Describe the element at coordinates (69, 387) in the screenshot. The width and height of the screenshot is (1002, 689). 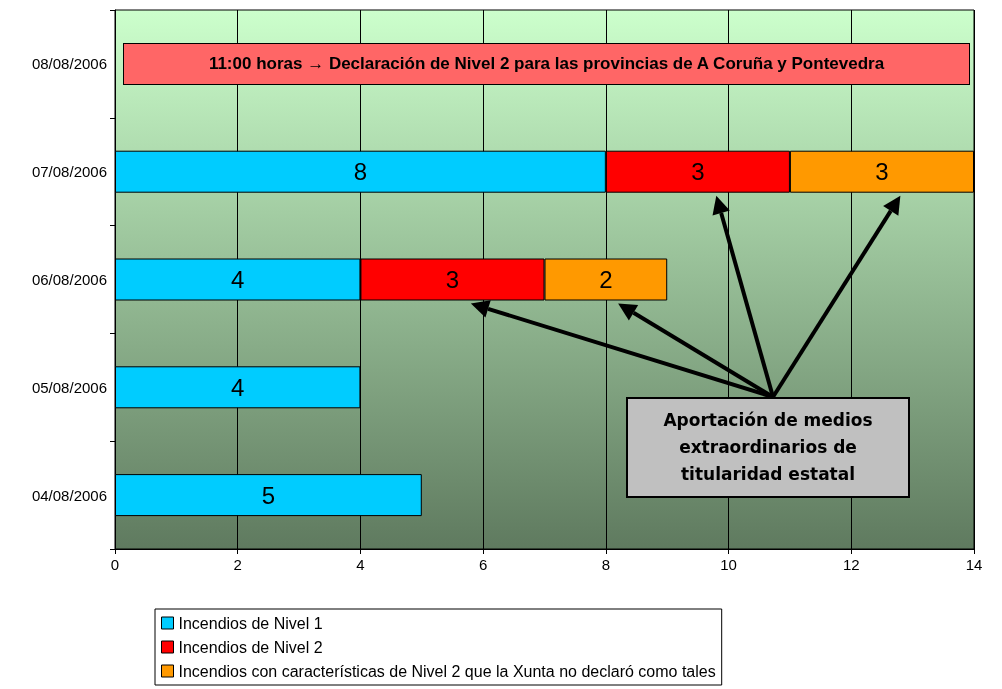
I see `y-tick-label: 05/08/2006` at that location.